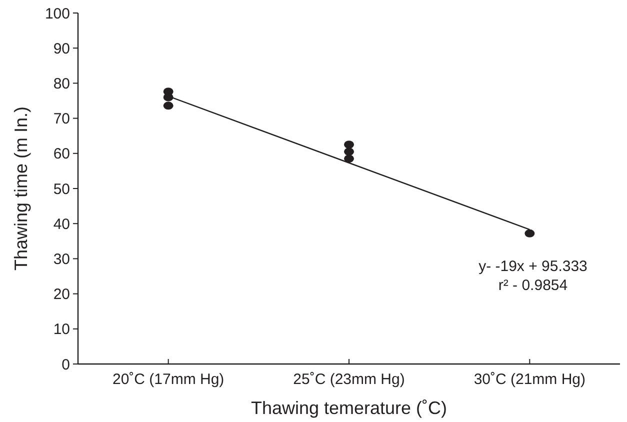 This screenshot has width=627, height=422. Describe the element at coordinates (349, 379) in the screenshot. I see `x-tick-label: 25˚C (23mm Hg)` at that location.